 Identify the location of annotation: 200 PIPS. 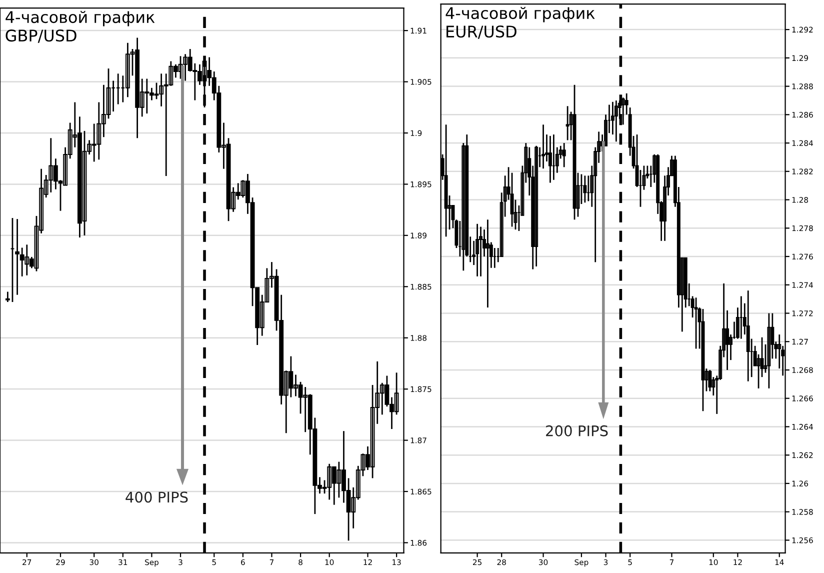
(577, 430).